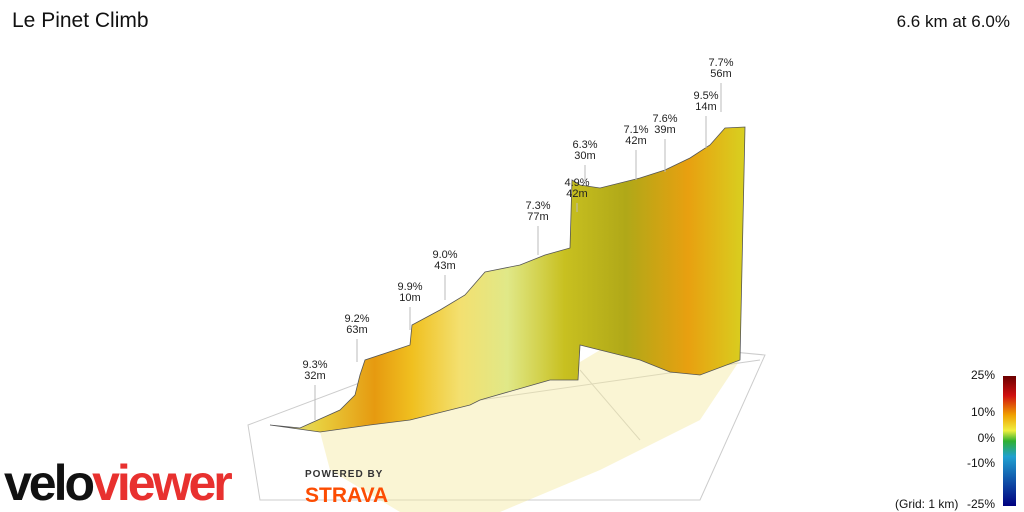  I want to click on annotation-grade: 9.3%, so click(314, 365).